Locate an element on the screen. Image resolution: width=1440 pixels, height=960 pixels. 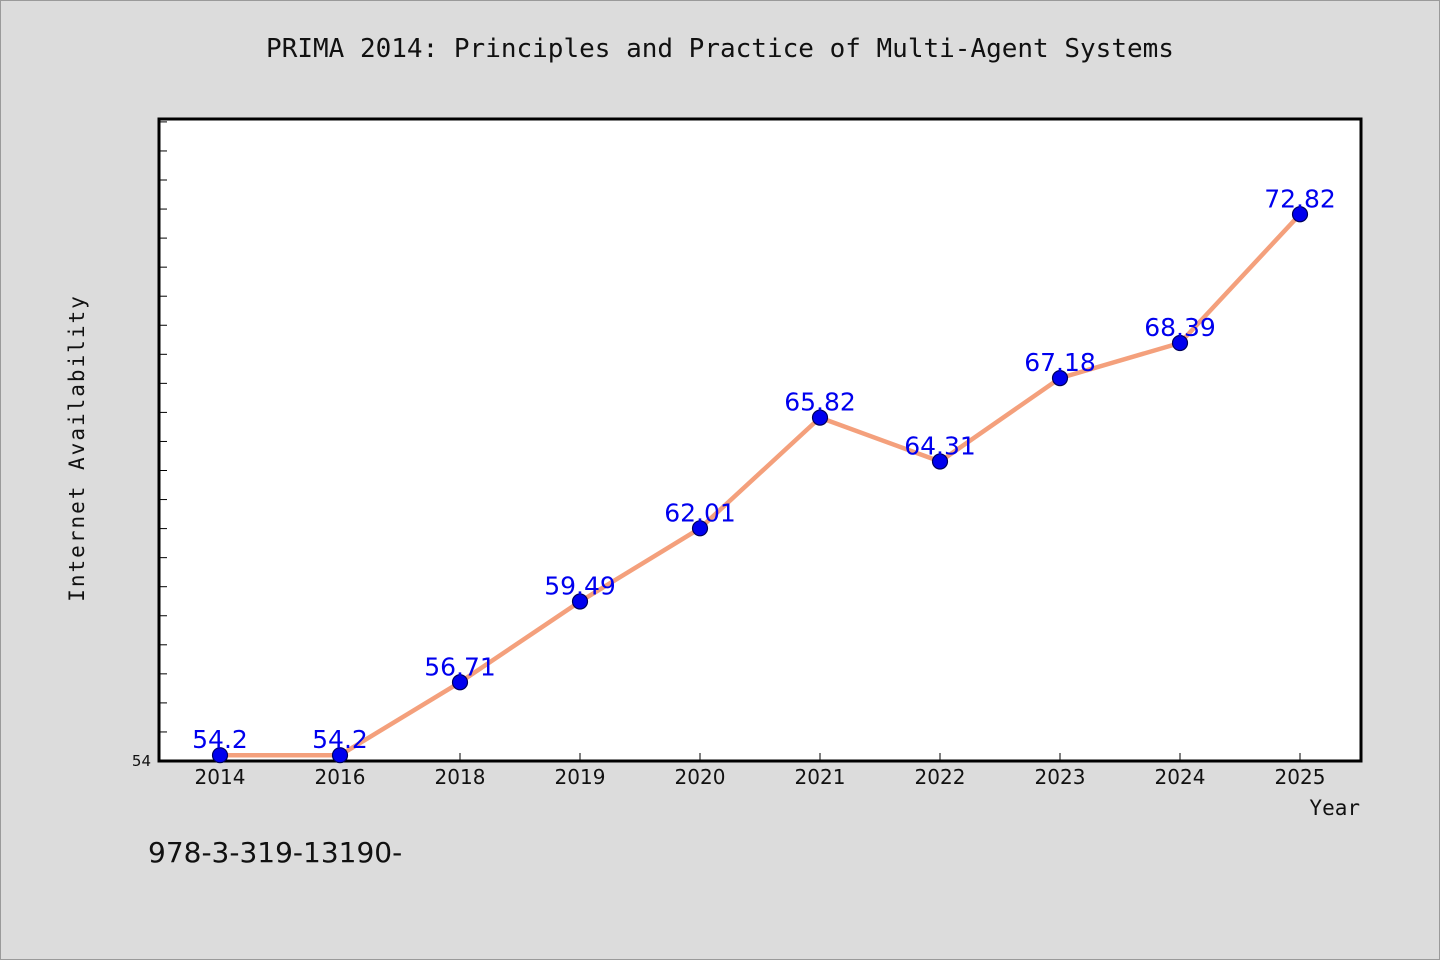
x-tick-label: 2021 is located at coordinates (820, 777).